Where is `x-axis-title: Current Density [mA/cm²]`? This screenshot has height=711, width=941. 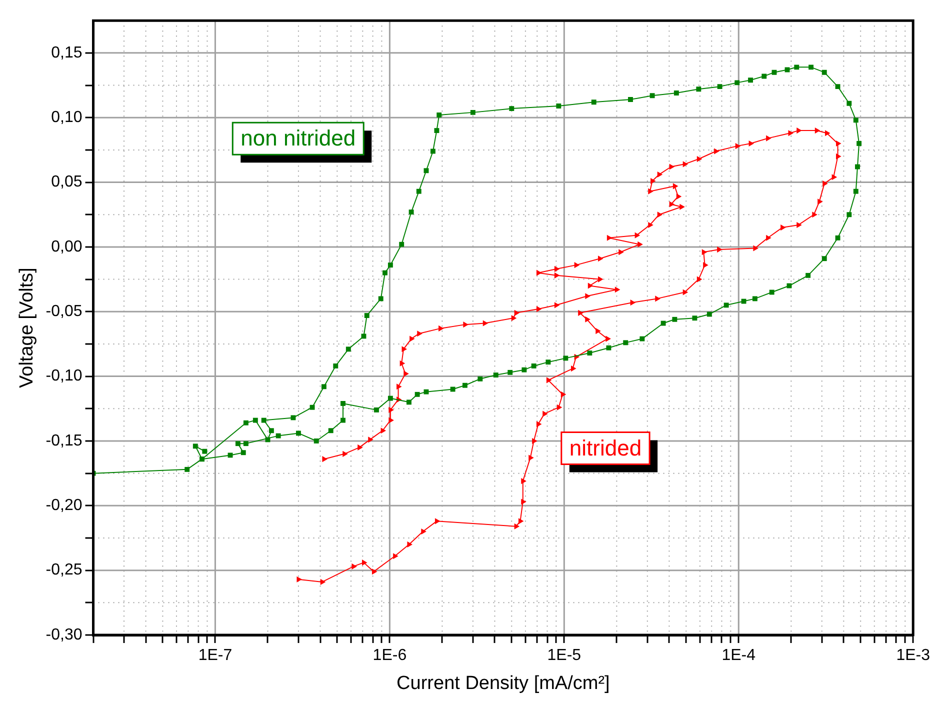 x-axis-title: Current Density [mA/cm²] is located at coordinates (503, 683).